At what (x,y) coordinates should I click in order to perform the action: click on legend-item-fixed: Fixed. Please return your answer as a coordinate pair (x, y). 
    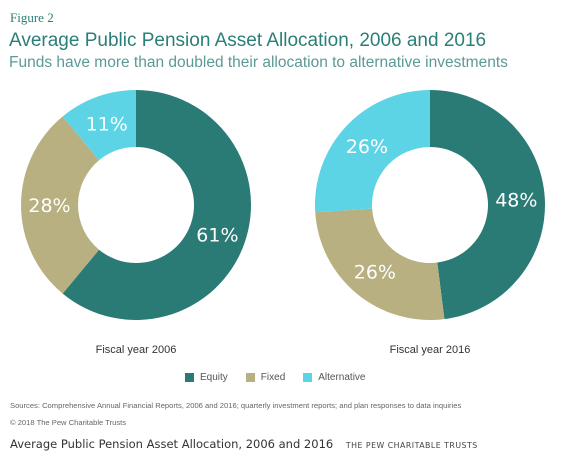
    Looking at the image, I should click on (265, 377).